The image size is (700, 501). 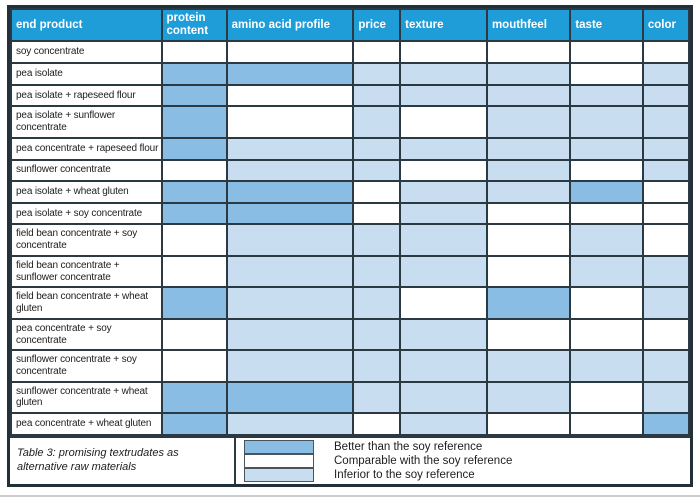 I want to click on legend-label-comparable: Comparable with the soy reference, so click(x=423, y=461).